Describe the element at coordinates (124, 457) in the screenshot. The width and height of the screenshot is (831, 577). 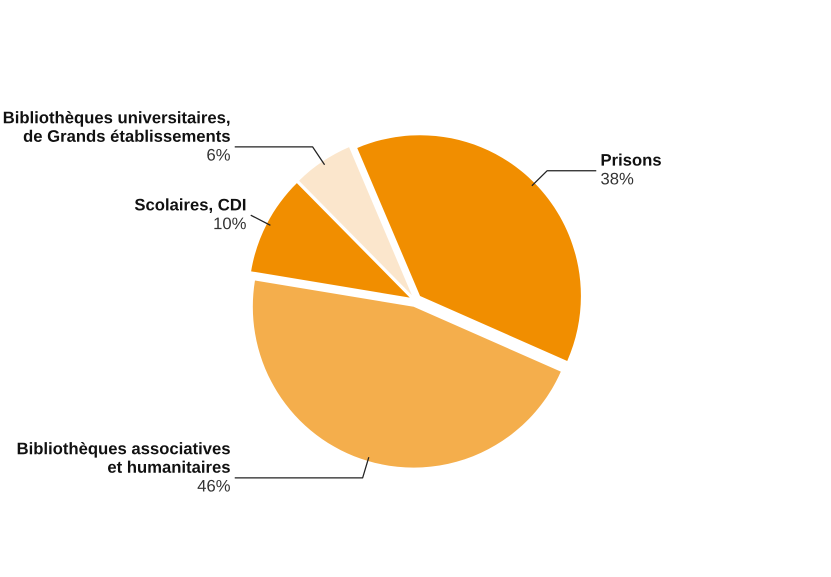
I see `slice-label: Bibliothèques associatives et humanitaires` at that location.